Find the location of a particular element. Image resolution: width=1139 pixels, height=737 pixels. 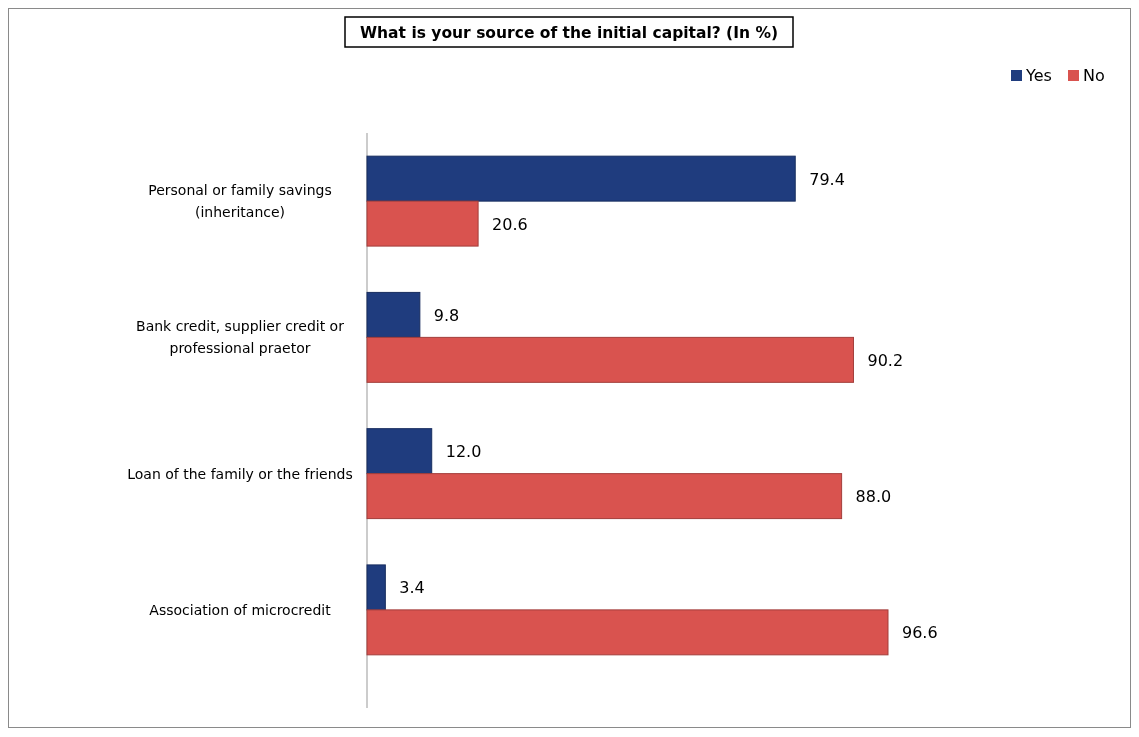

legend-label: No is located at coordinates (1094, 75).